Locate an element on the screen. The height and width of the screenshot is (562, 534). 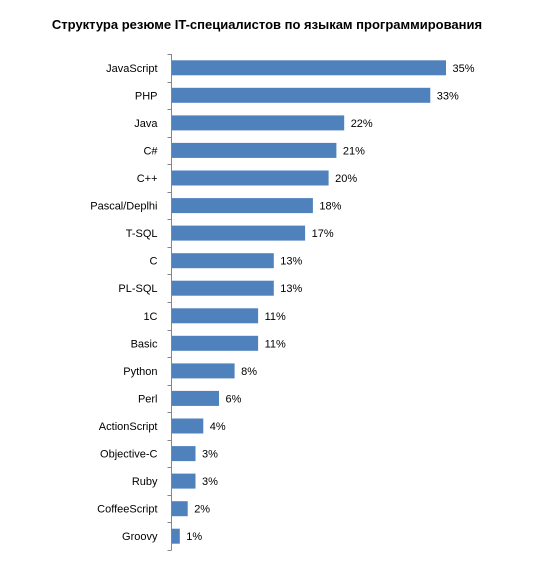
data-label: 18% is located at coordinates (330, 207).